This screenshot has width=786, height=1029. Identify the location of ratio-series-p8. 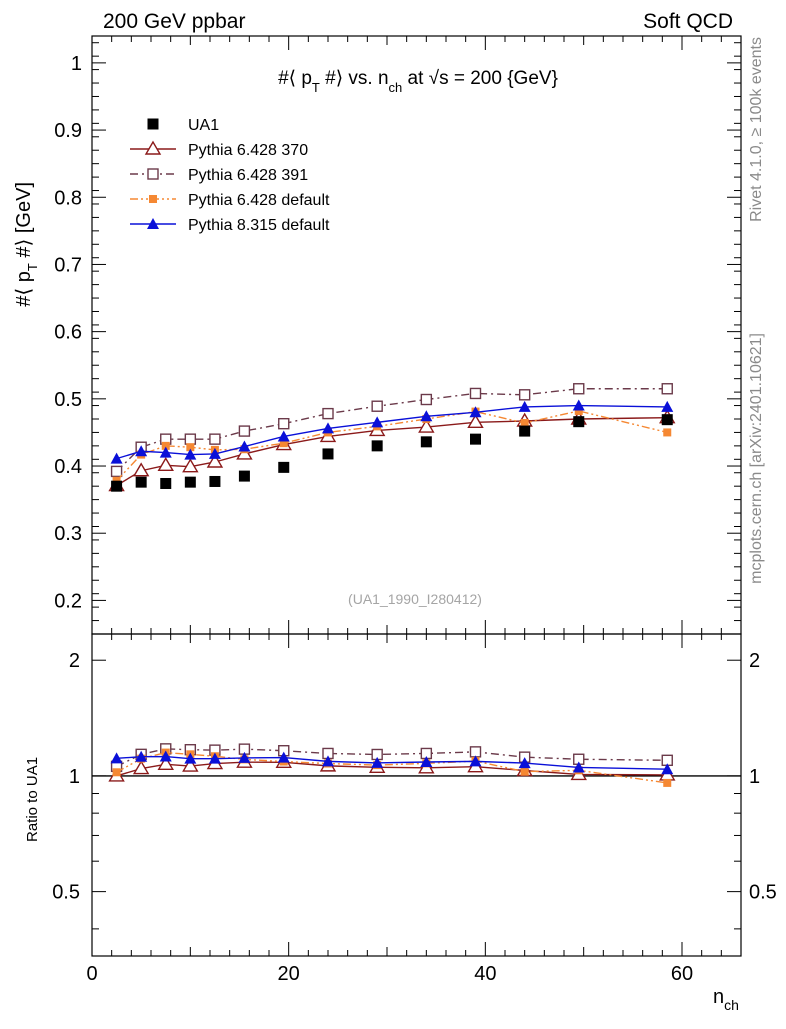
(392, 762).